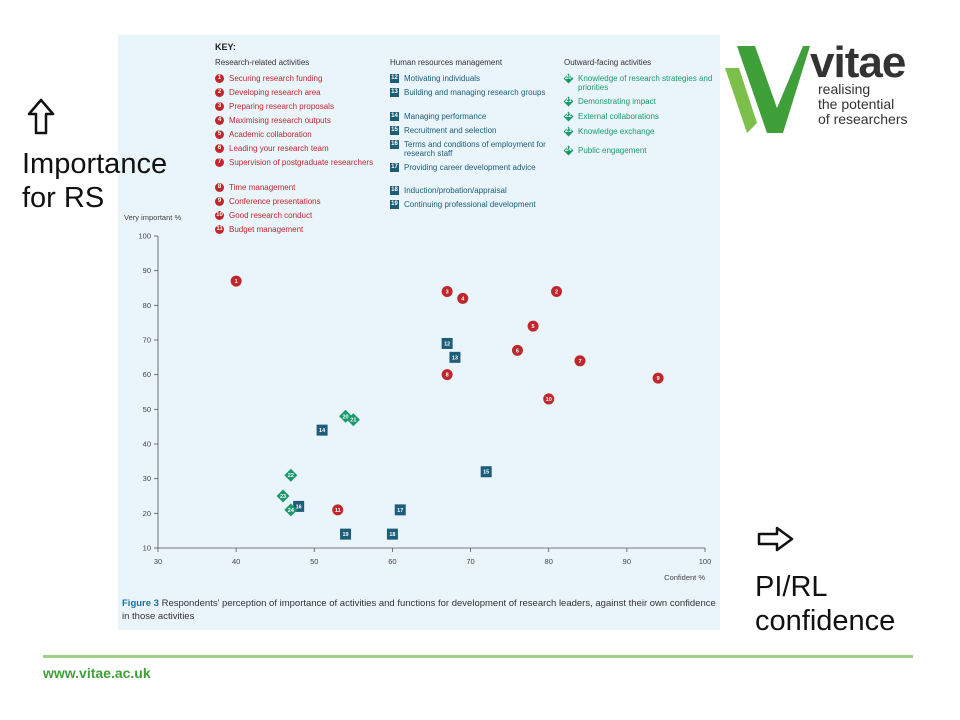 The image size is (960, 720). Describe the element at coordinates (297, 201) in the screenshot. I see `key-item: 9 Conference presentations` at that location.